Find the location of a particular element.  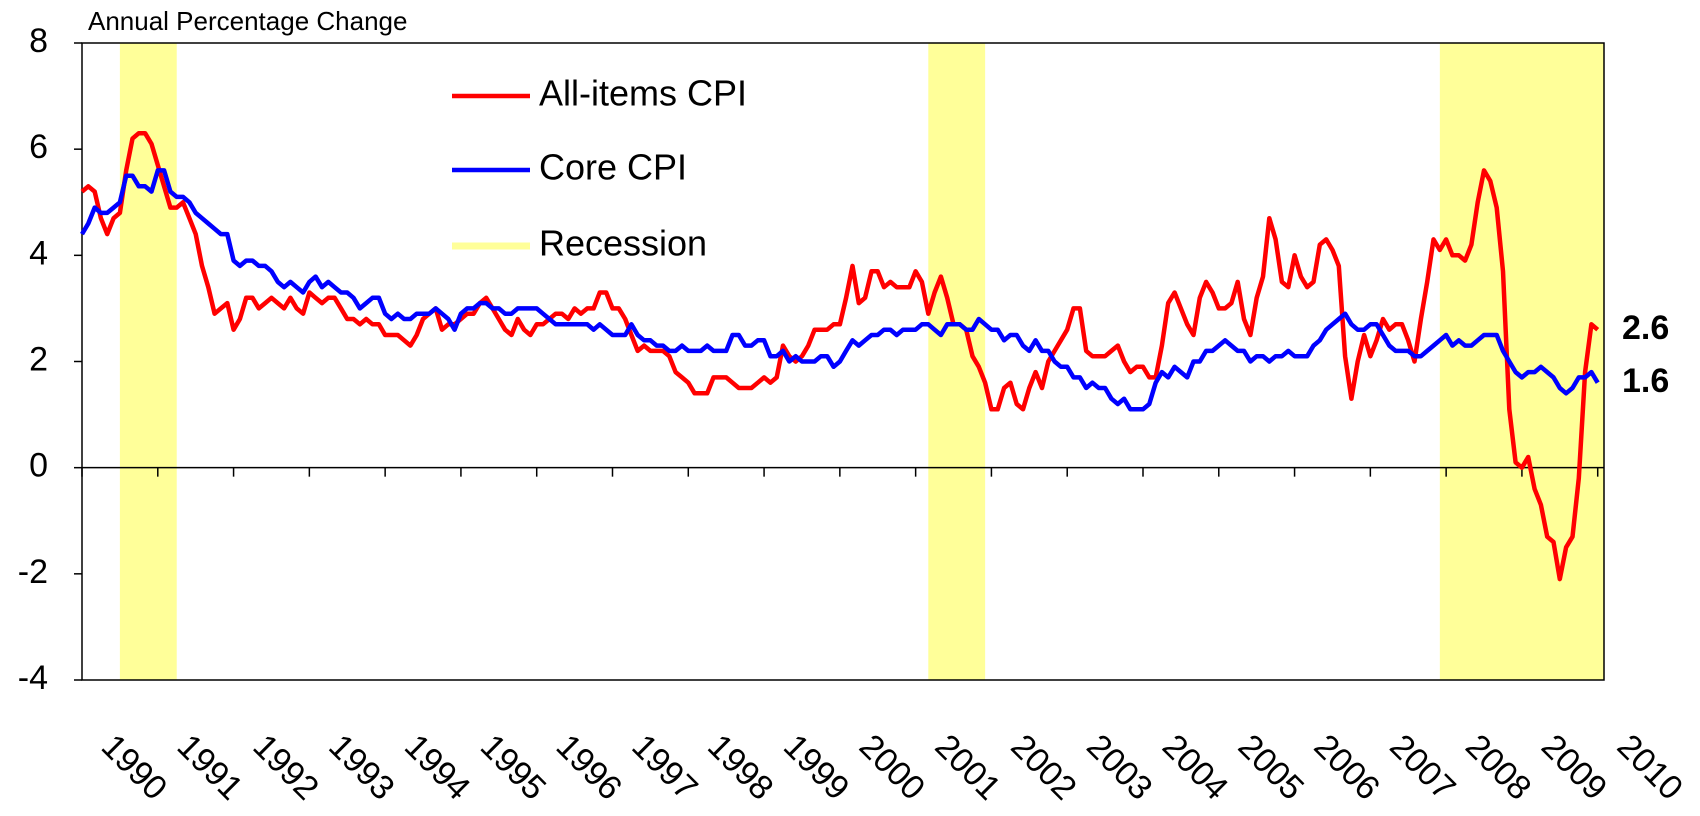

x-tick-label: 2006 is located at coordinates (1347, 767).